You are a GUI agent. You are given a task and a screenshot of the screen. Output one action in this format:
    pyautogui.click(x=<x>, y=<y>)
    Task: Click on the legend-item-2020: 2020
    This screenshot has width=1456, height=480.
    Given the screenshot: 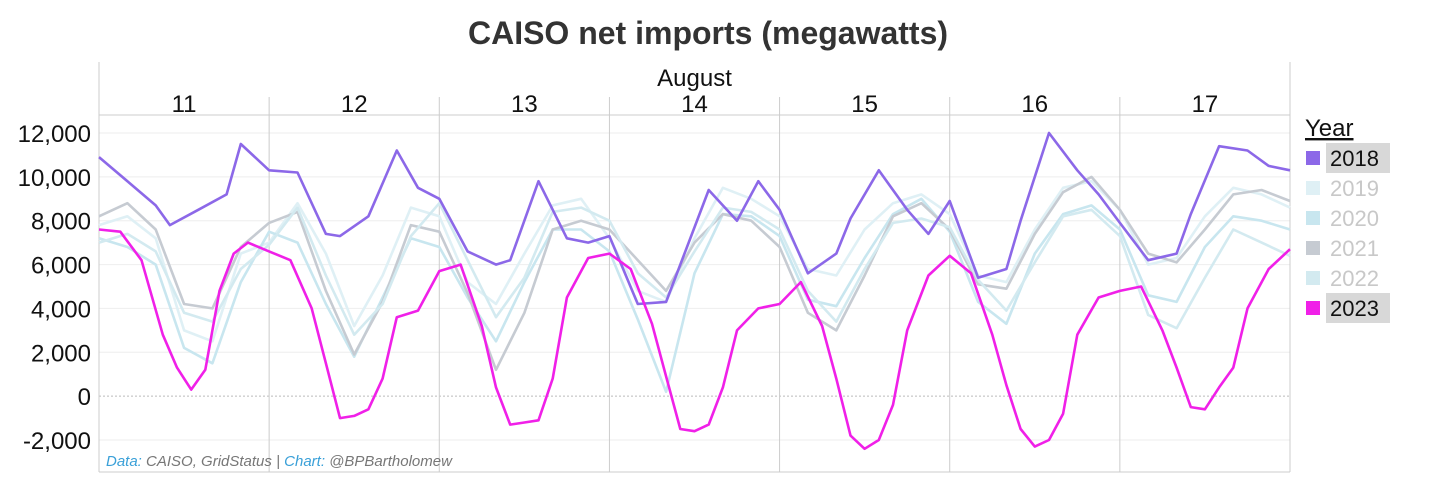 What is the action you would take?
    pyautogui.click(x=1342, y=218)
    